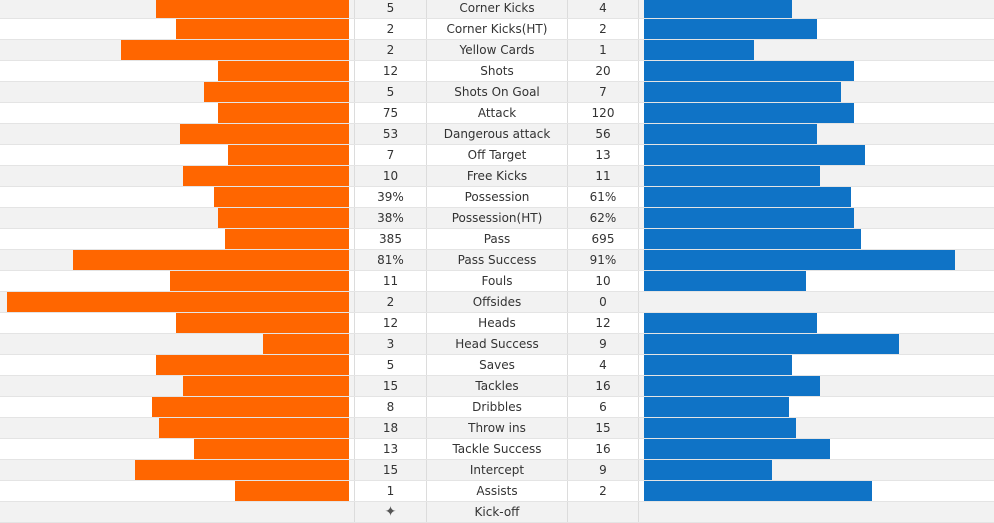 This screenshot has width=994, height=523. I want to click on stat-row: 385 Pass 695, so click(497, 239).